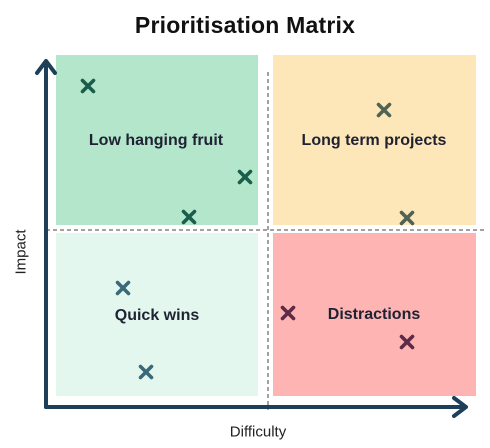  I want to click on quadrant-label-long-term-projects: Long term projects, so click(374, 140).